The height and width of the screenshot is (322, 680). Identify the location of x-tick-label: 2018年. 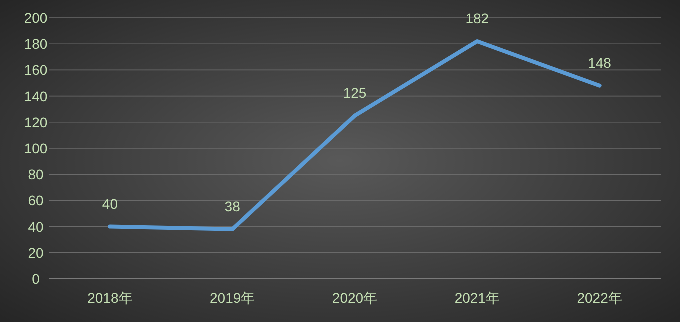
(110, 298).